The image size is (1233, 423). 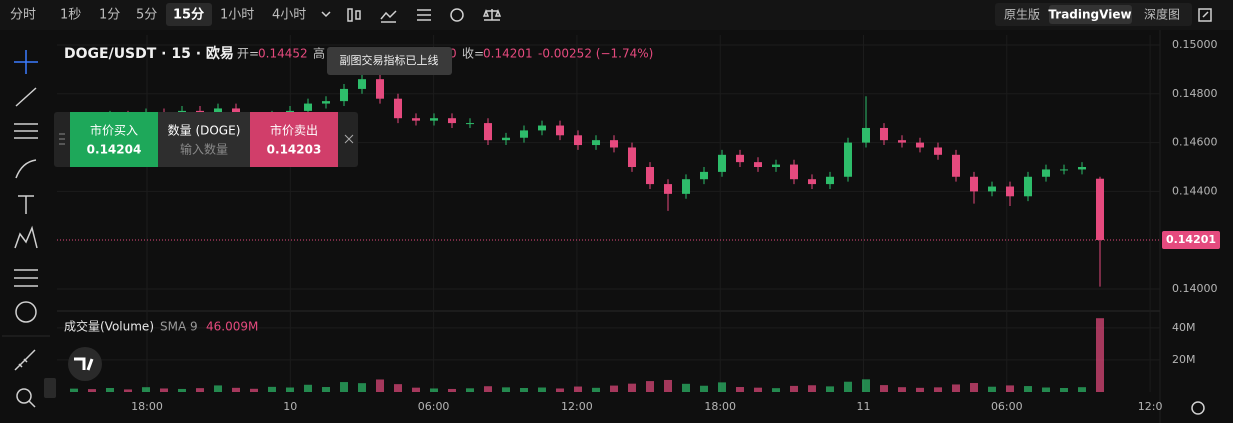 I want to click on interval-group: 分时 1秒 1分 5分 15分 1小时 4小时, so click(x=158, y=15).